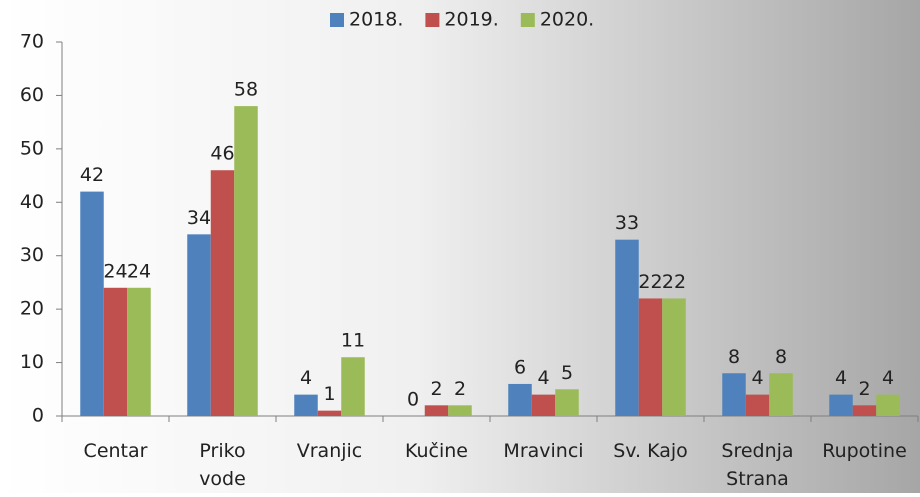 The height and width of the screenshot is (497, 920). What do you see at coordinates (567, 373) in the screenshot?
I see `data-label: 5` at bounding box center [567, 373].